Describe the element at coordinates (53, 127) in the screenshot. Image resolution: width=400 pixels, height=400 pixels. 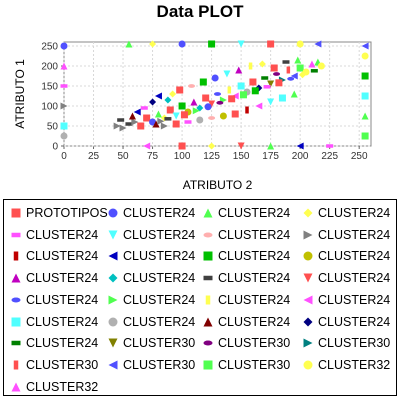
I see `y-tick-label: 50` at that location.